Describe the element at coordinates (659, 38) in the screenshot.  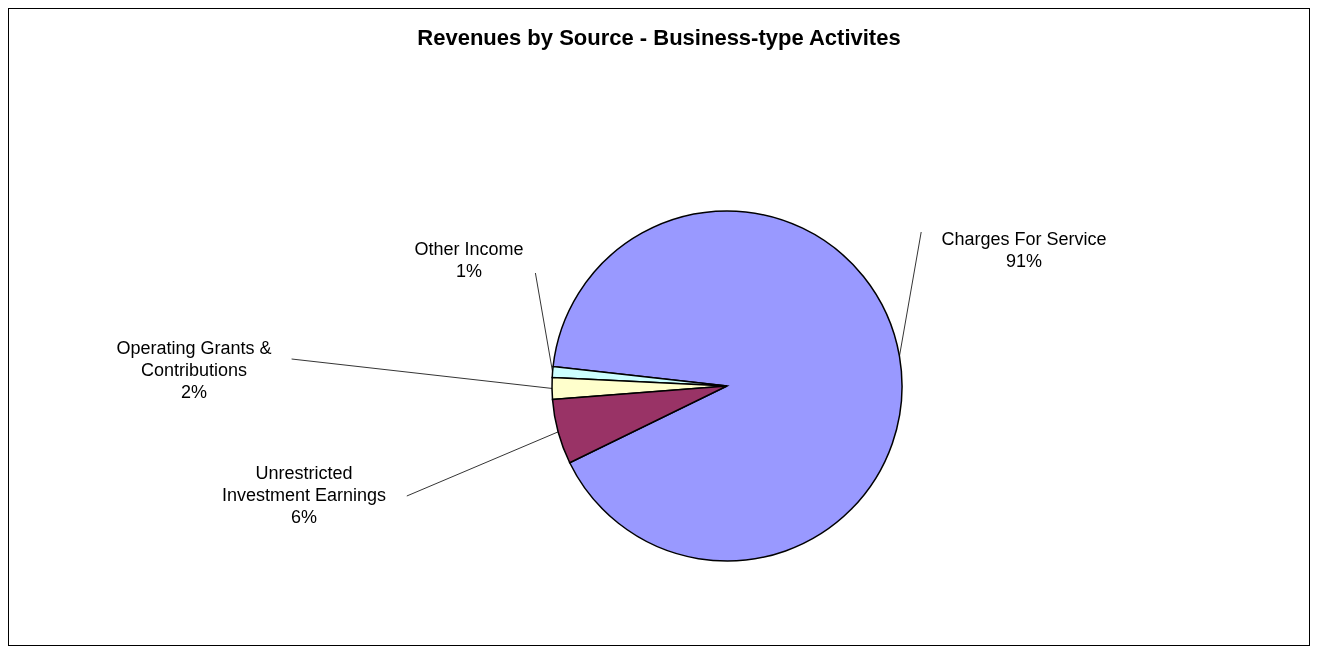
I see `chart-title: Revenues by Source - Business-type Activites` at that location.